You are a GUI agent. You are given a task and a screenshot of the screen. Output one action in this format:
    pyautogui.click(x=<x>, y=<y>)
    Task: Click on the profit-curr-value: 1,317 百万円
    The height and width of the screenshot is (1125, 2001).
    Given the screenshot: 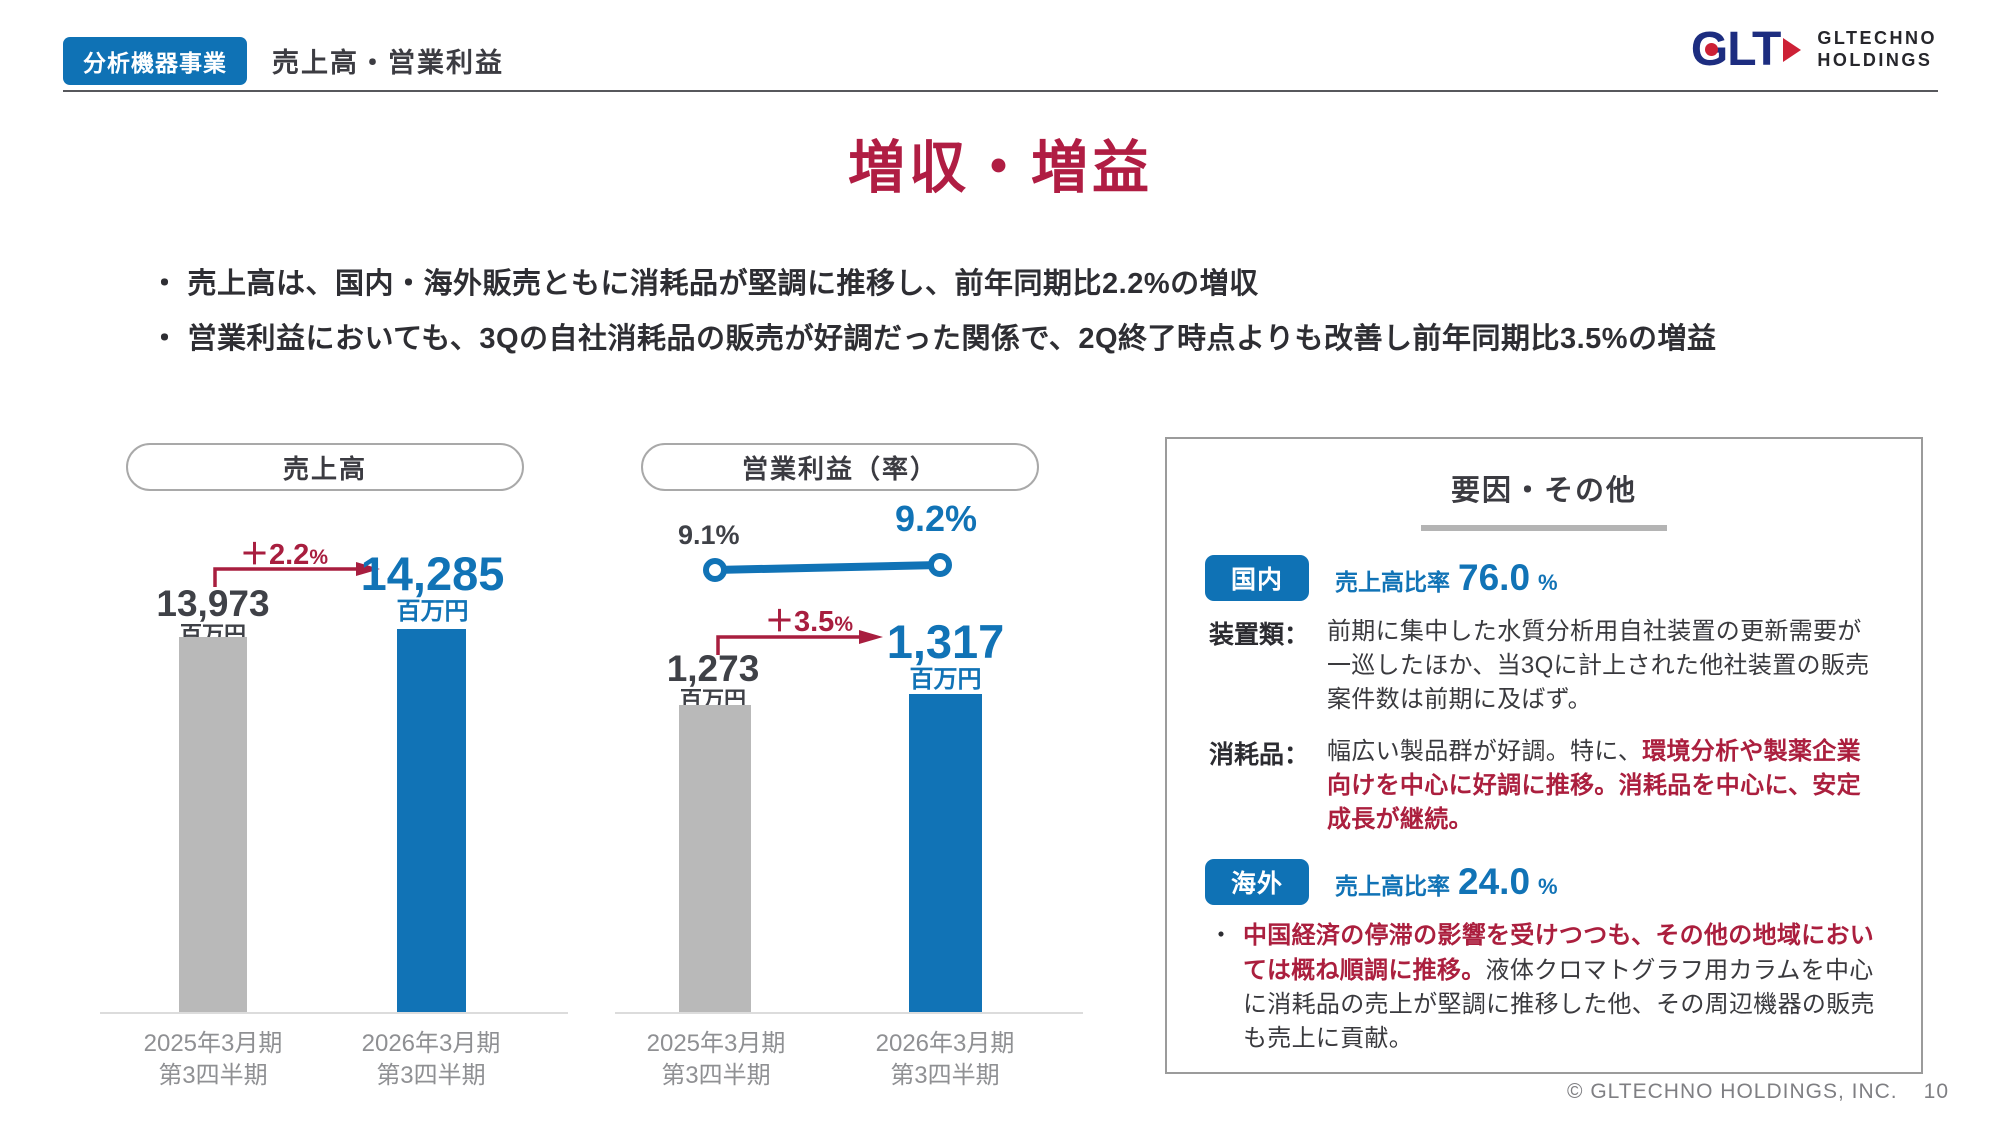 What is the action you would take?
    pyautogui.click(x=945, y=656)
    